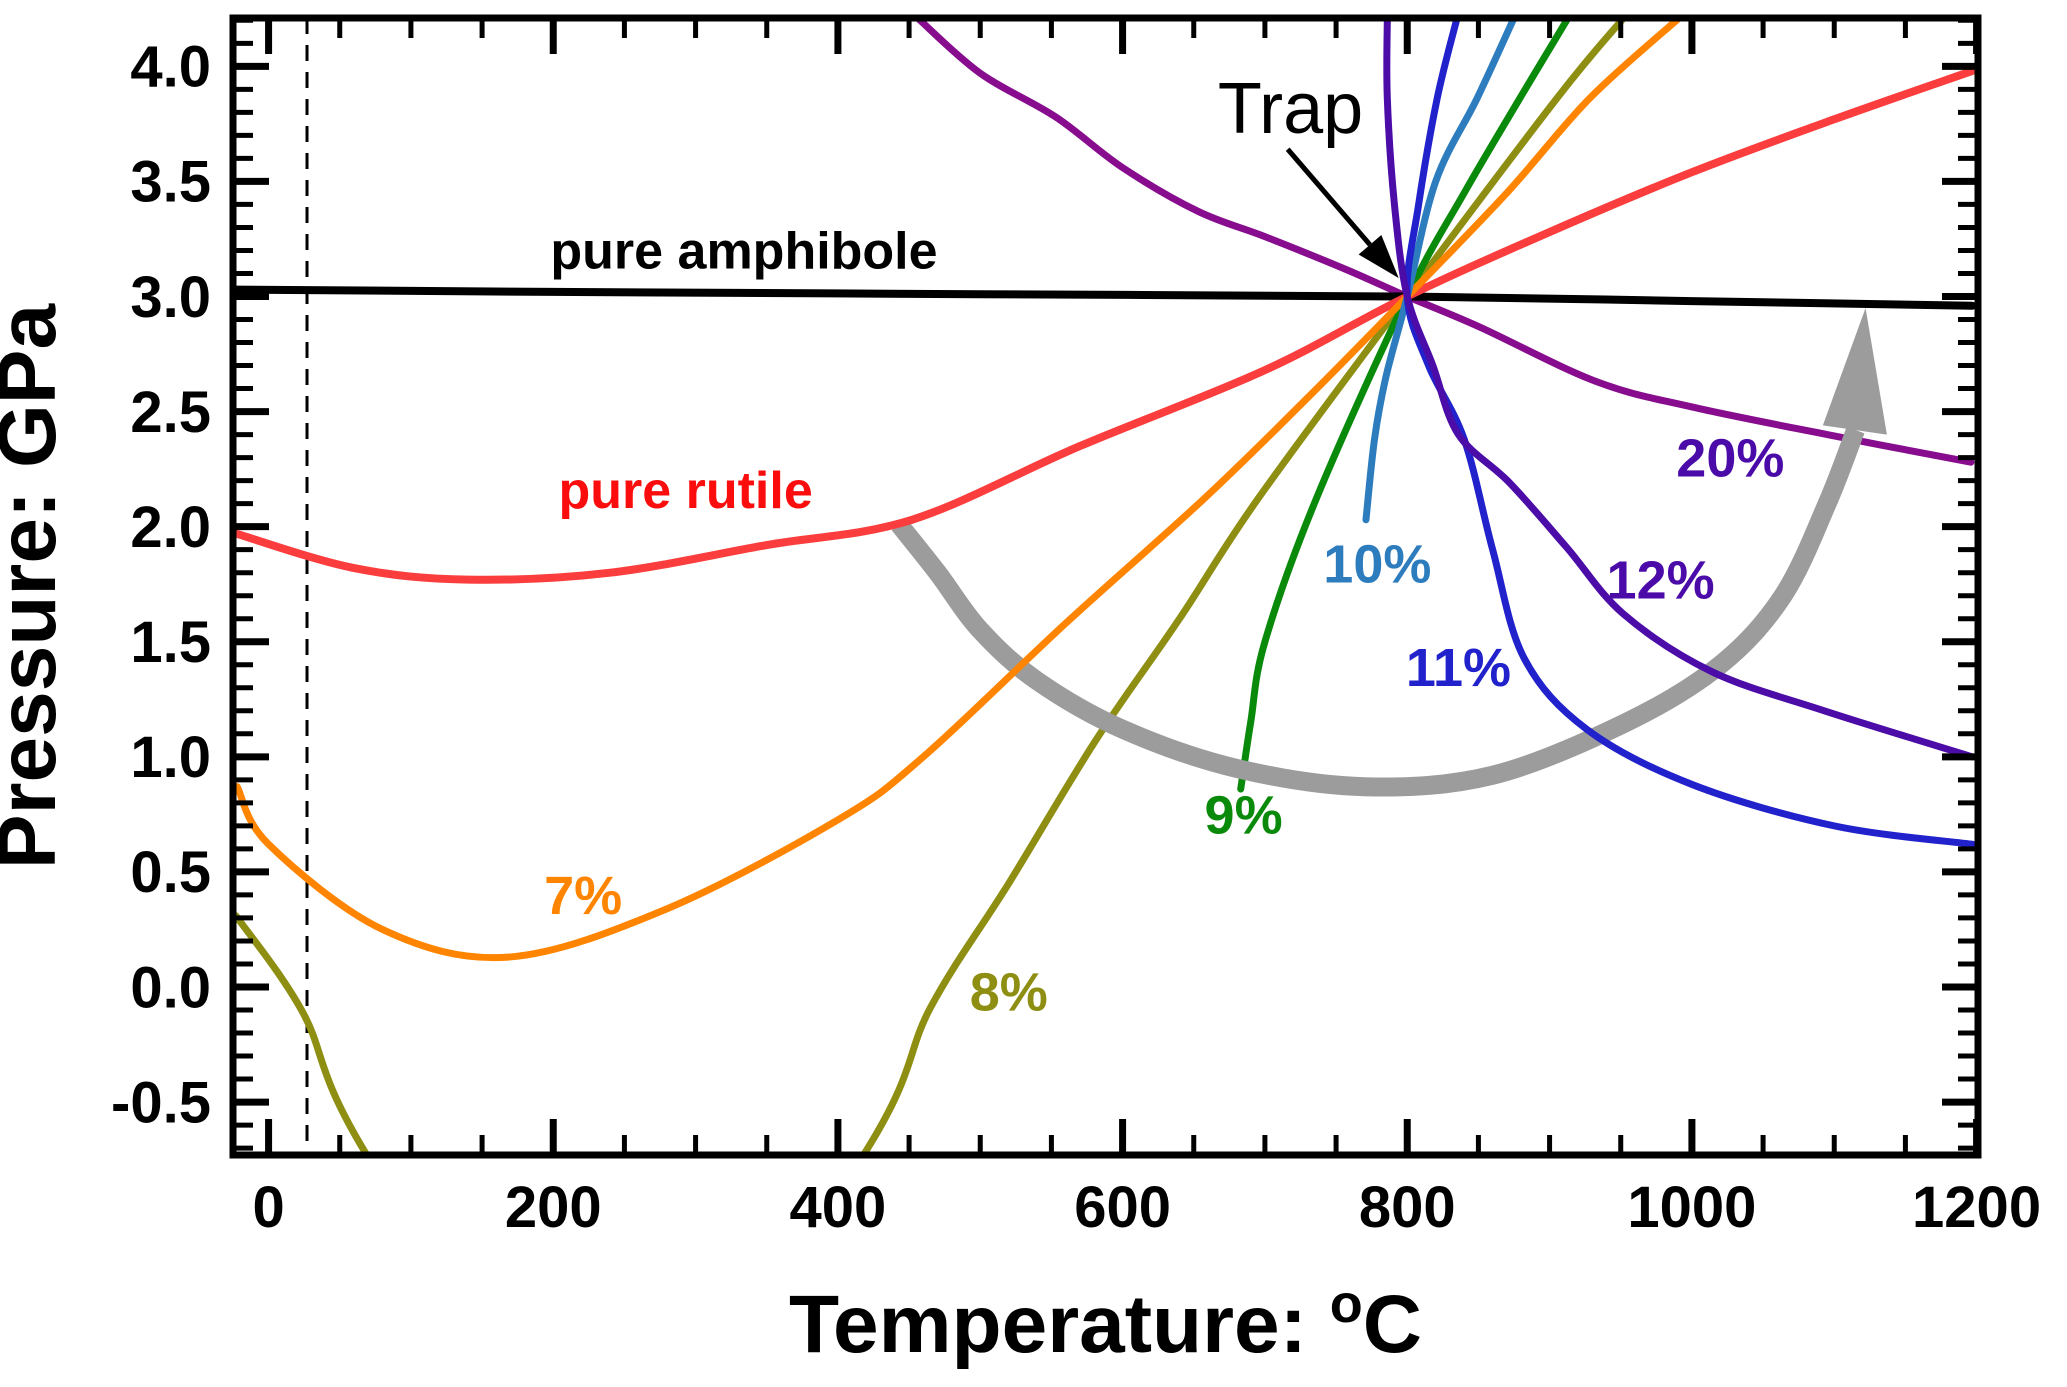  What do you see at coordinates (170, 527) in the screenshot?
I see `y-tick-label-2.0: 2.0` at bounding box center [170, 527].